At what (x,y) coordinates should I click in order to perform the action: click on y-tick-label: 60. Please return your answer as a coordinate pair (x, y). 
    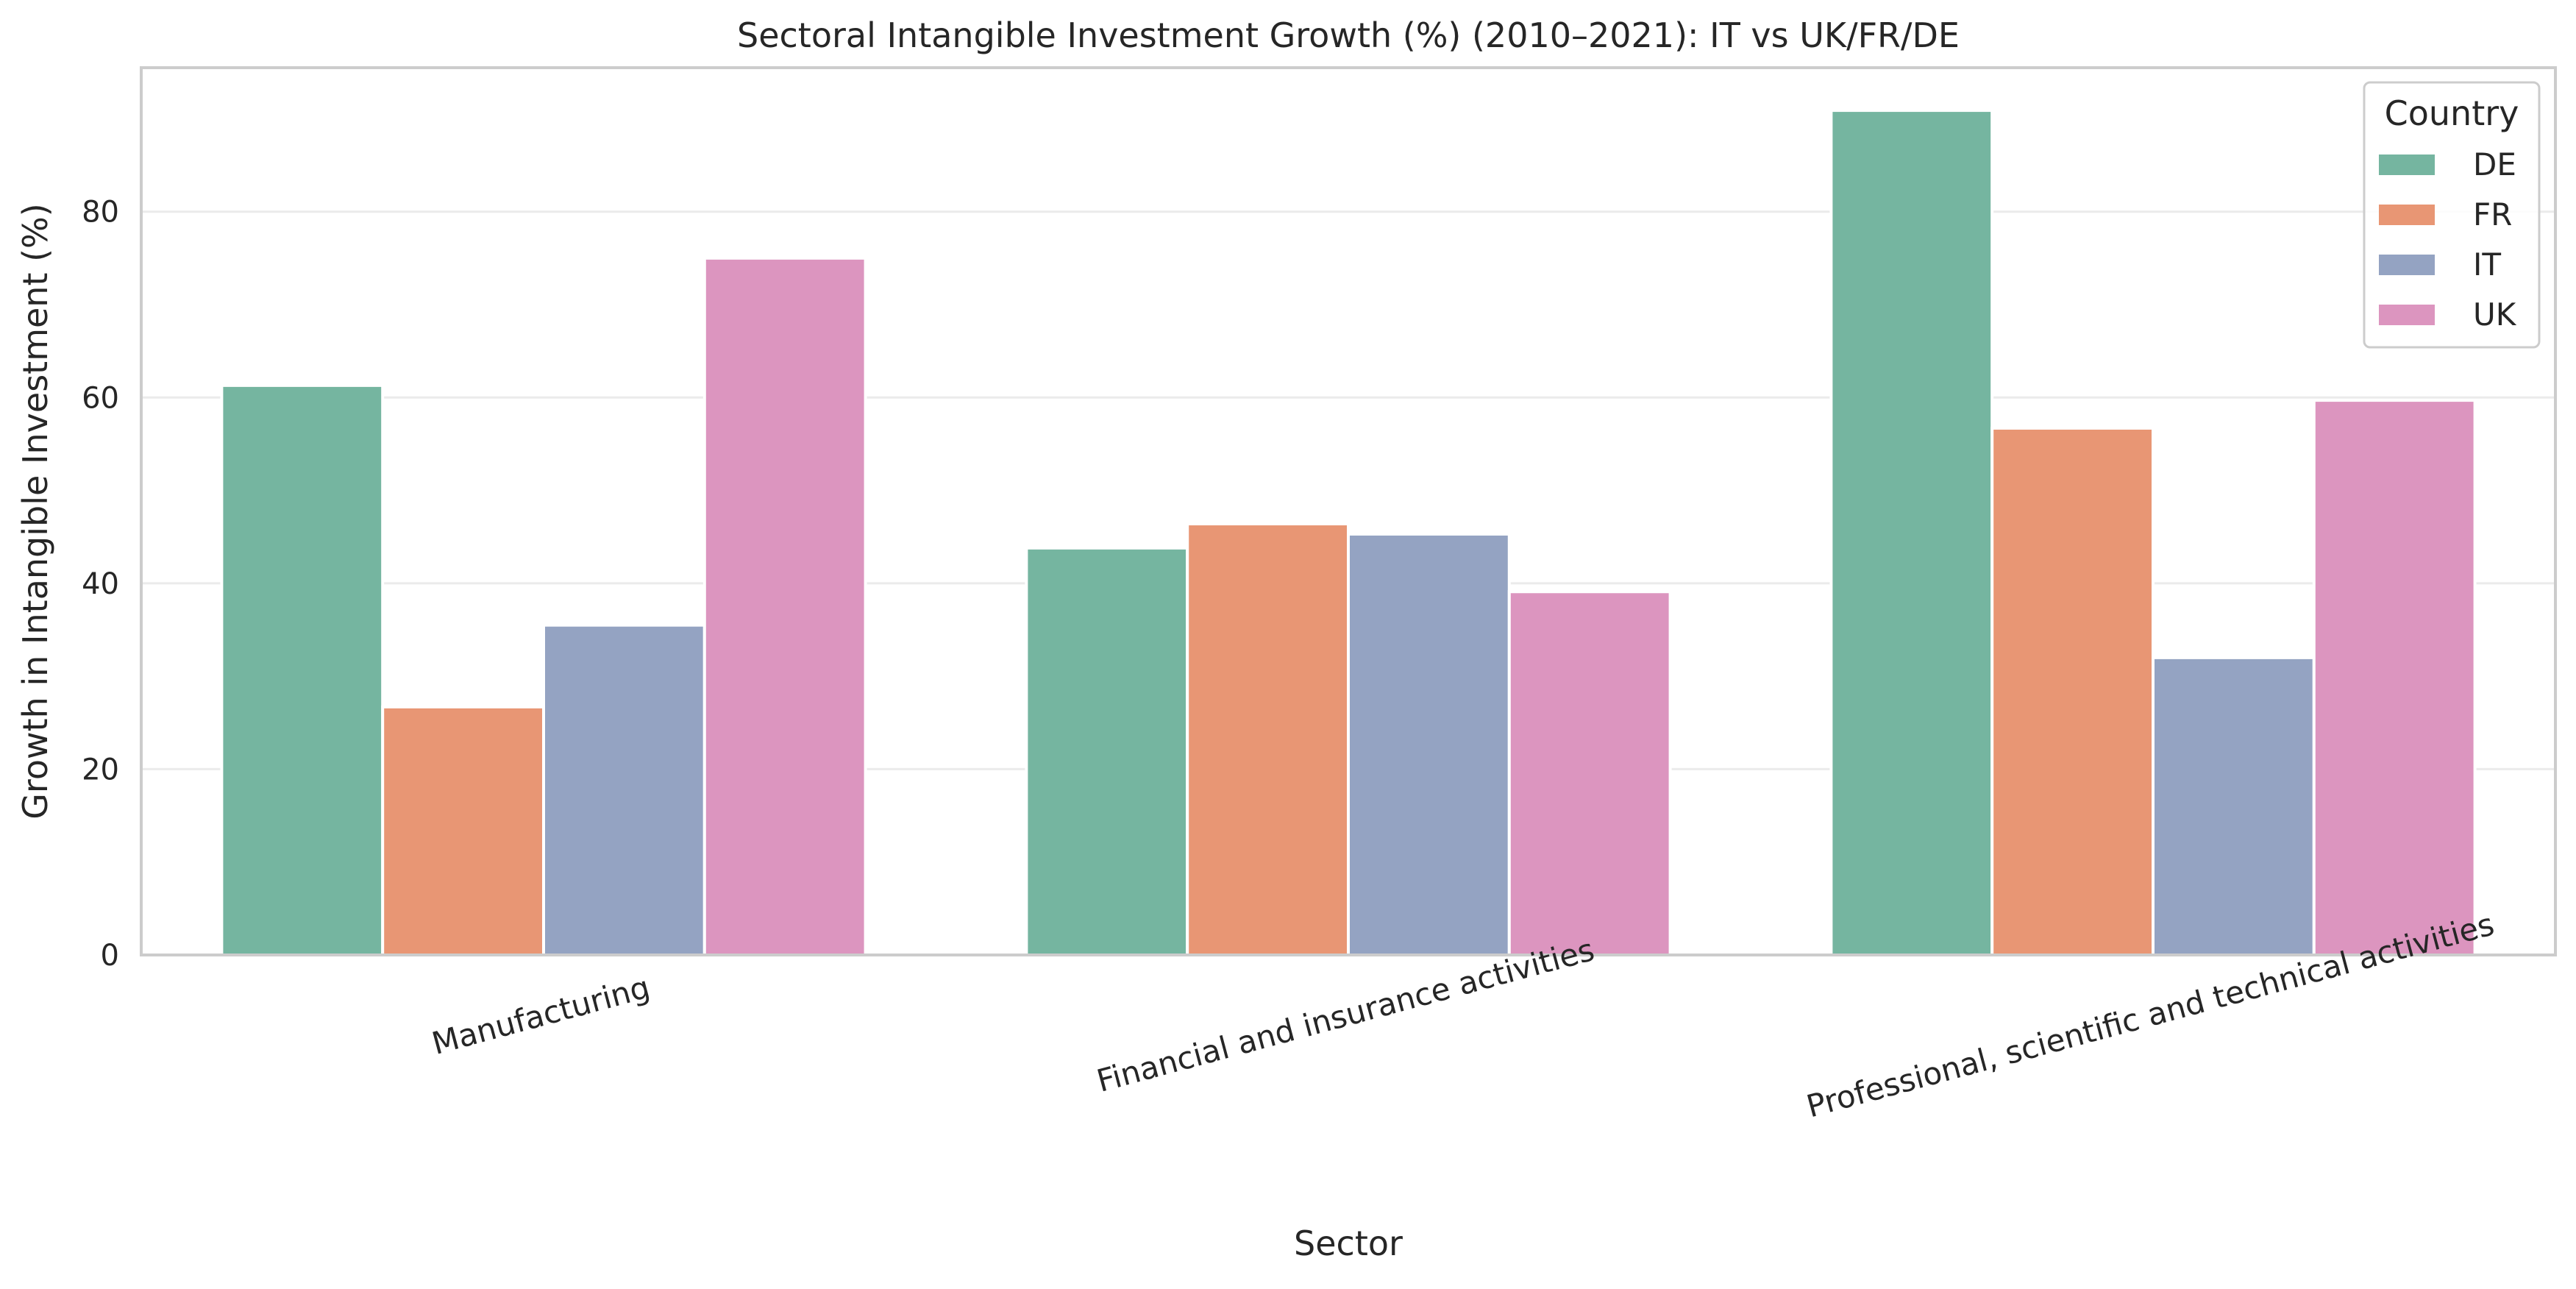
    Looking at the image, I should click on (100, 398).